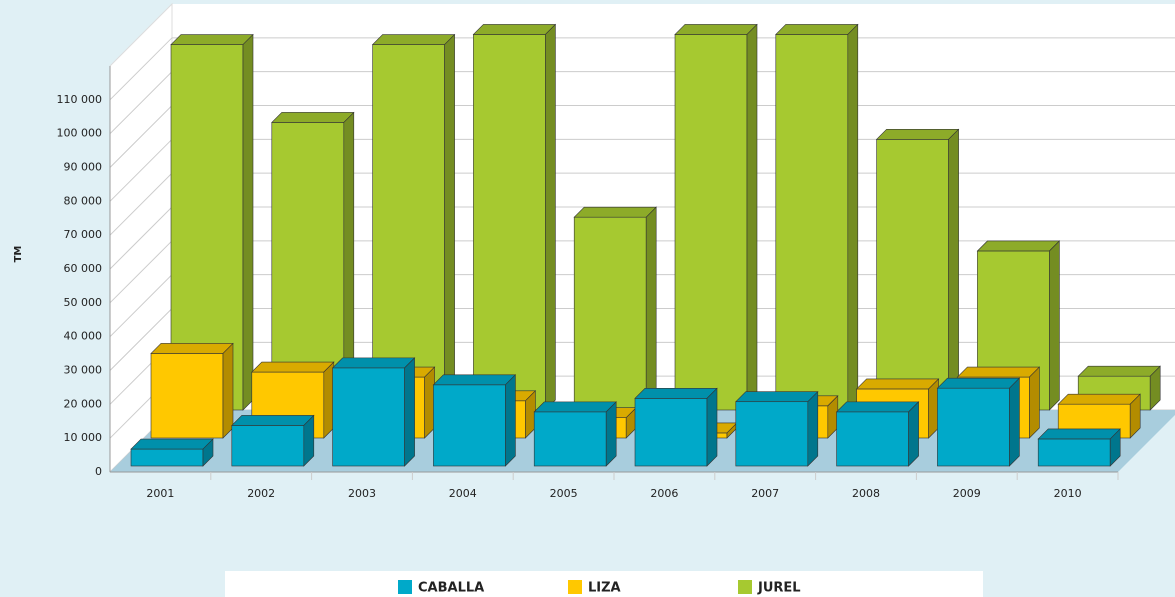 This screenshot has width=1175, height=597. What do you see at coordinates (261, 493) in the screenshot?
I see `x-tick-label: 2002` at bounding box center [261, 493].